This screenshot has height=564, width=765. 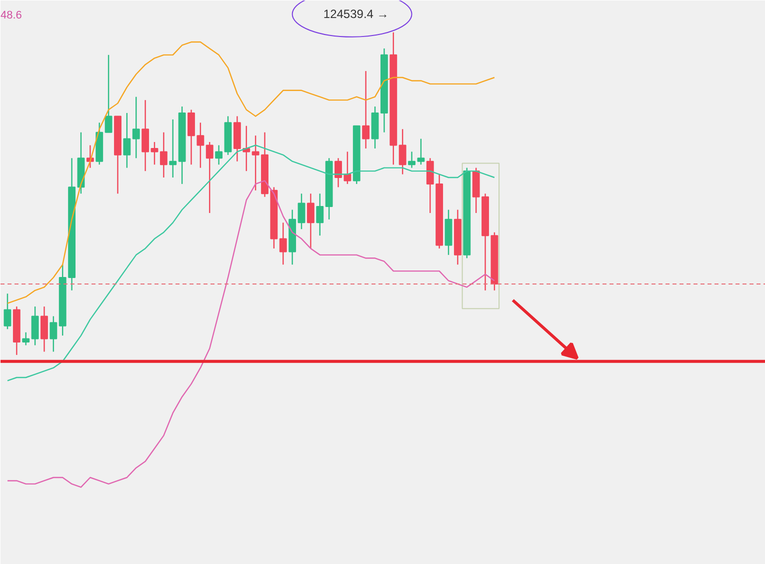 What do you see at coordinates (11, 16) in the screenshot?
I see `text: 48.6` at bounding box center [11, 16].